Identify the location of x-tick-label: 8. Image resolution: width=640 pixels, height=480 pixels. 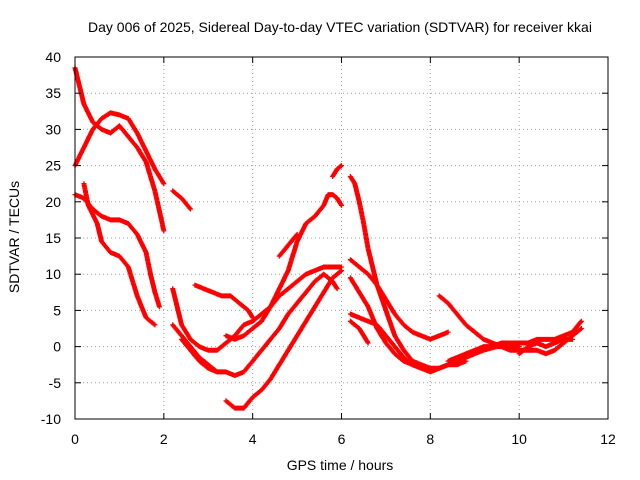
(430, 439).